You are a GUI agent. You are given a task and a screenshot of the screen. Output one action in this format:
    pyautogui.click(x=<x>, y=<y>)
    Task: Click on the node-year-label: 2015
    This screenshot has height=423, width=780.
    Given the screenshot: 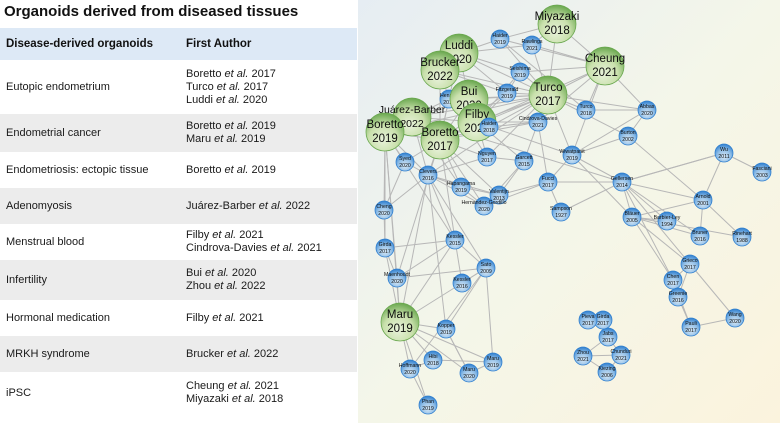 What is the action you would take?
    pyautogui.click(x=455, y=244)
    